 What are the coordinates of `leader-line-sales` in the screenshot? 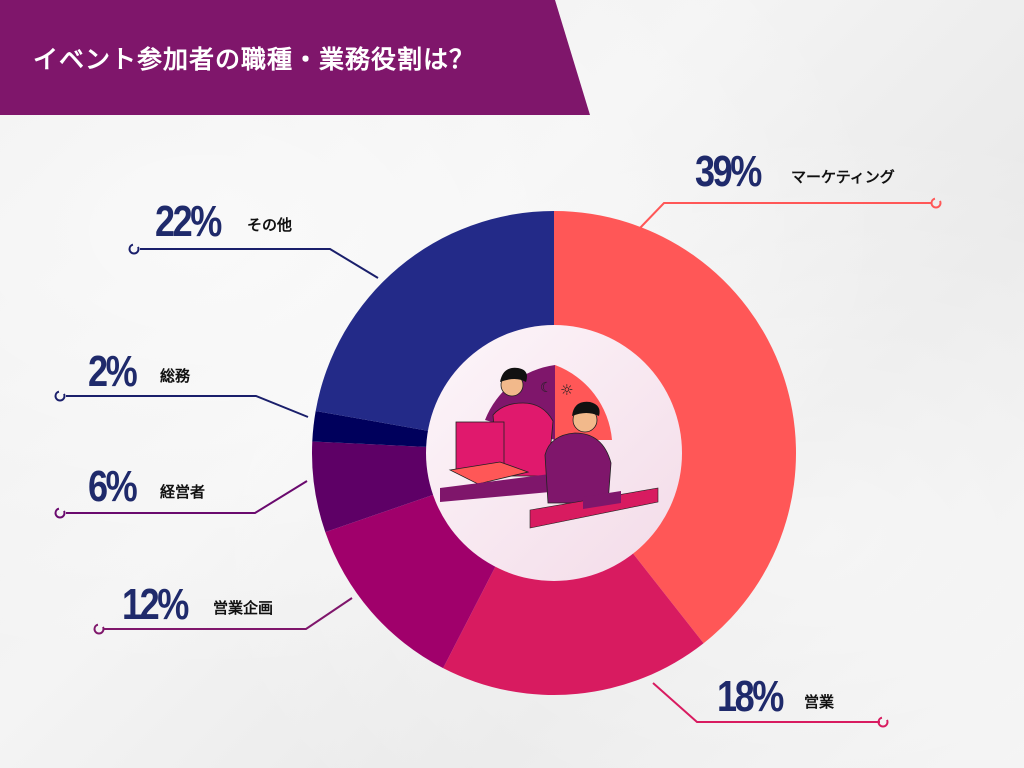 It's located at (766, 702).